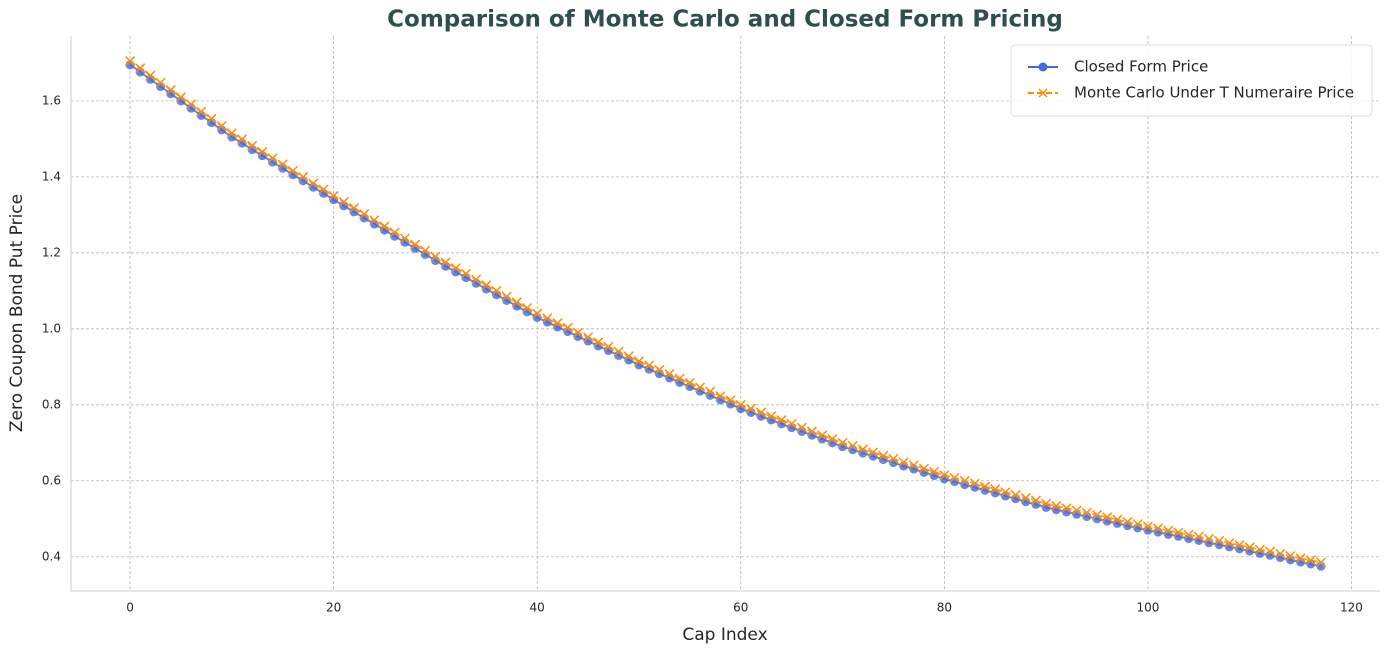 This screenshot has height=655, width=1390. What do you see at coordinates (51, 328) in the screenshot?
I see `y-tick-label: 1.0` at bounding box center [51, 328].